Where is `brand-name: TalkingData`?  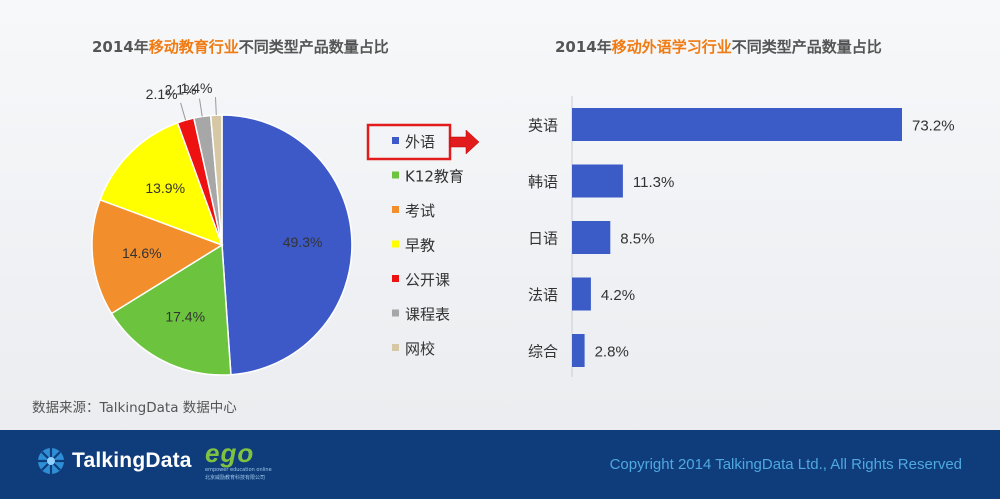
brand-name: TalkingData is located at coordinates (132, 460).